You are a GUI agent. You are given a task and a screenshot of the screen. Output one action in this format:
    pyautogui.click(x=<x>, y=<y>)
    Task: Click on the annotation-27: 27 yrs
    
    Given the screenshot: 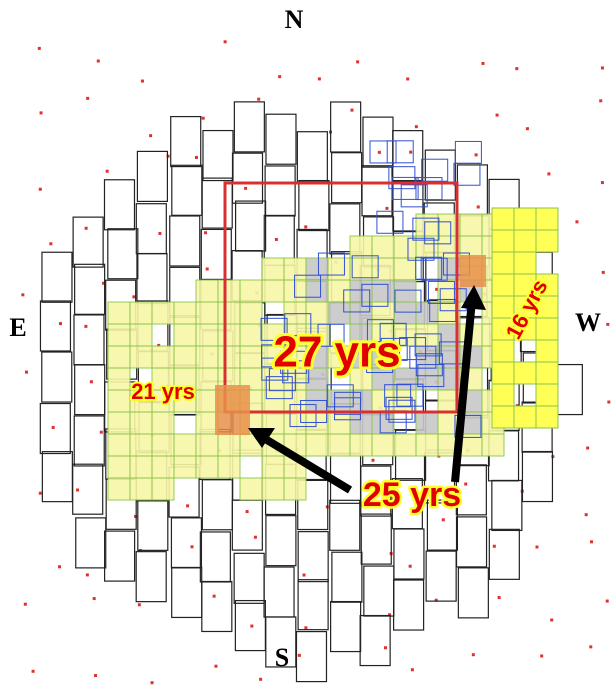 What is the action you would take?
    pyautogui.click(x=336, y=352)
    